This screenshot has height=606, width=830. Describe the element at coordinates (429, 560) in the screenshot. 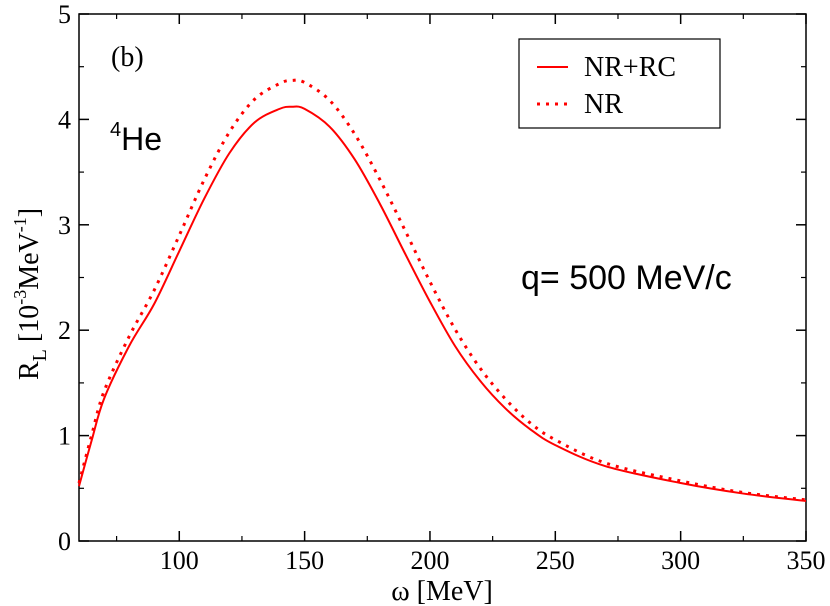

I see `x-tick-label: 200` at that location.